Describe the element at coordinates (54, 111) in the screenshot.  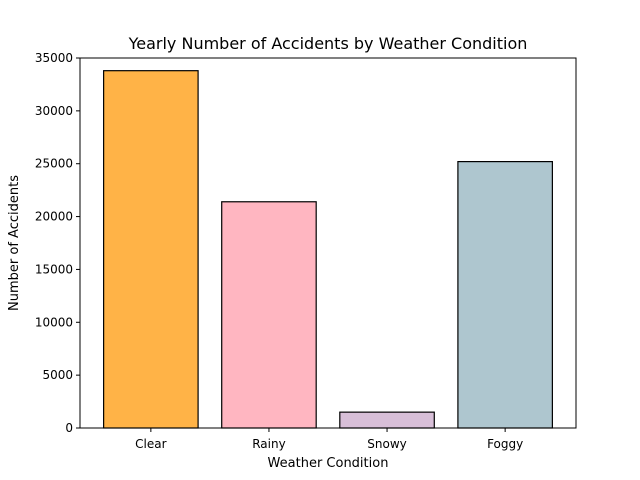
I see `y-tick-label: 30000` at that location.